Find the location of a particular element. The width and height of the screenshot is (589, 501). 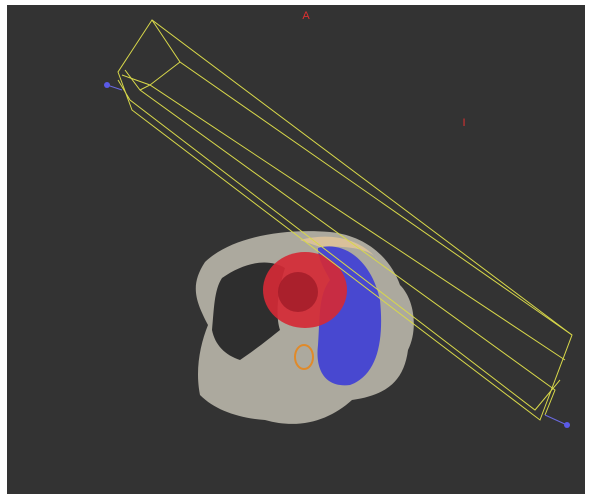

tissue is located at coordinates (339, 248).